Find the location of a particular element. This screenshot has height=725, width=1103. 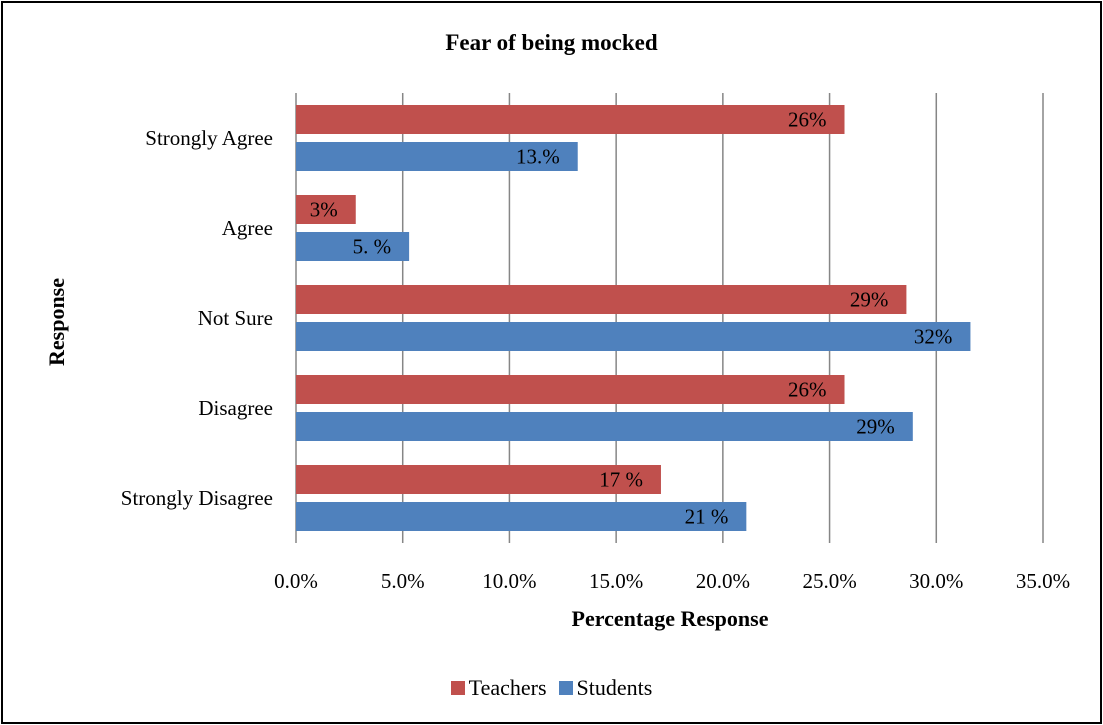

data-label: 3% is located at coordinates (324, 210).